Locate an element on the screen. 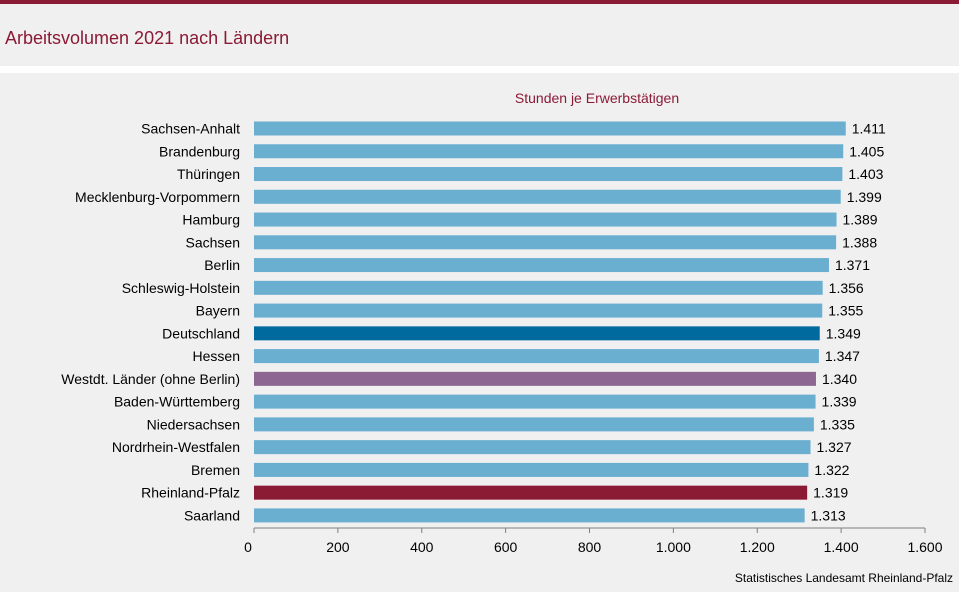 This screenshot has width=959, height=592. value-label: 1.356 is located at coordinates (846, 288).